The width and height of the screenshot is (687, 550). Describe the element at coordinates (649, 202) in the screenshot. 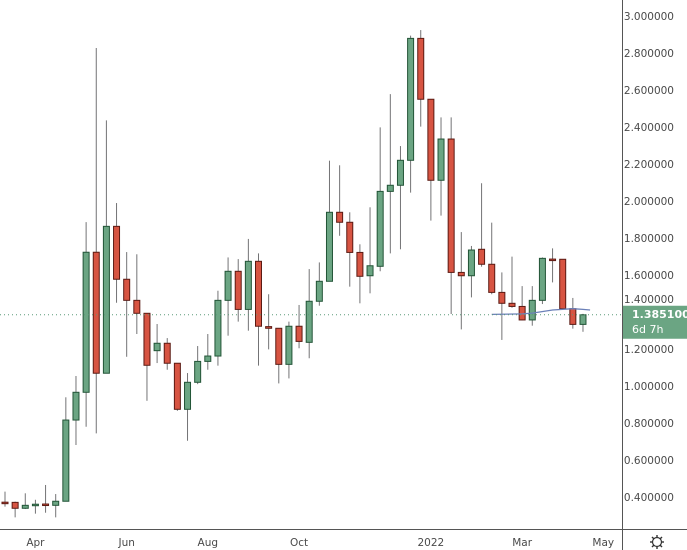

I see `price-tick-label: 2.000000` at that location.